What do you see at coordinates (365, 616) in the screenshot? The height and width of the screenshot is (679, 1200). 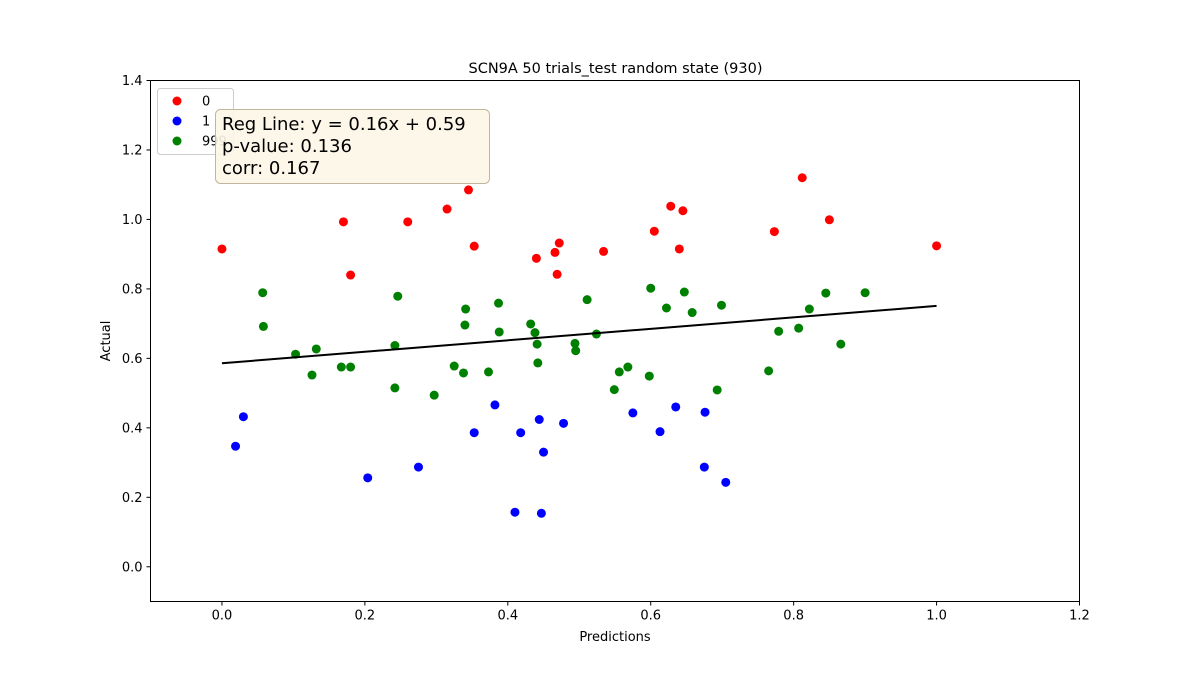 I see `x-tick-label: 0.2` at bounding box center [365, 616].